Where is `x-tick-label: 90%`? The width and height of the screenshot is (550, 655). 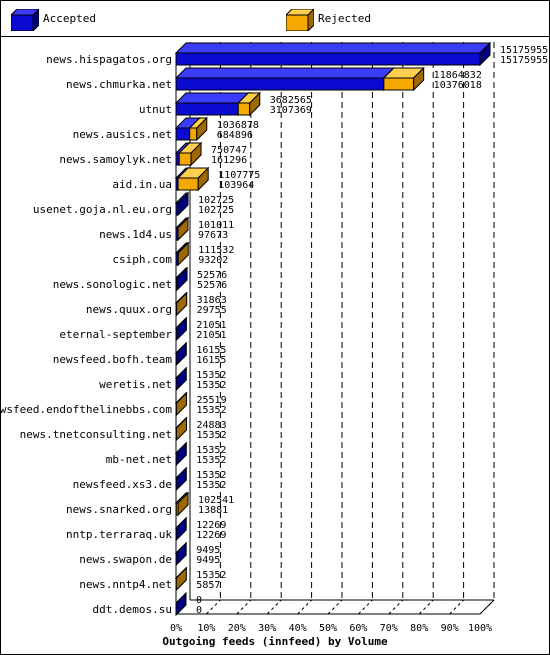
x-tick-label: 90% is located at coordinates (450, 628).